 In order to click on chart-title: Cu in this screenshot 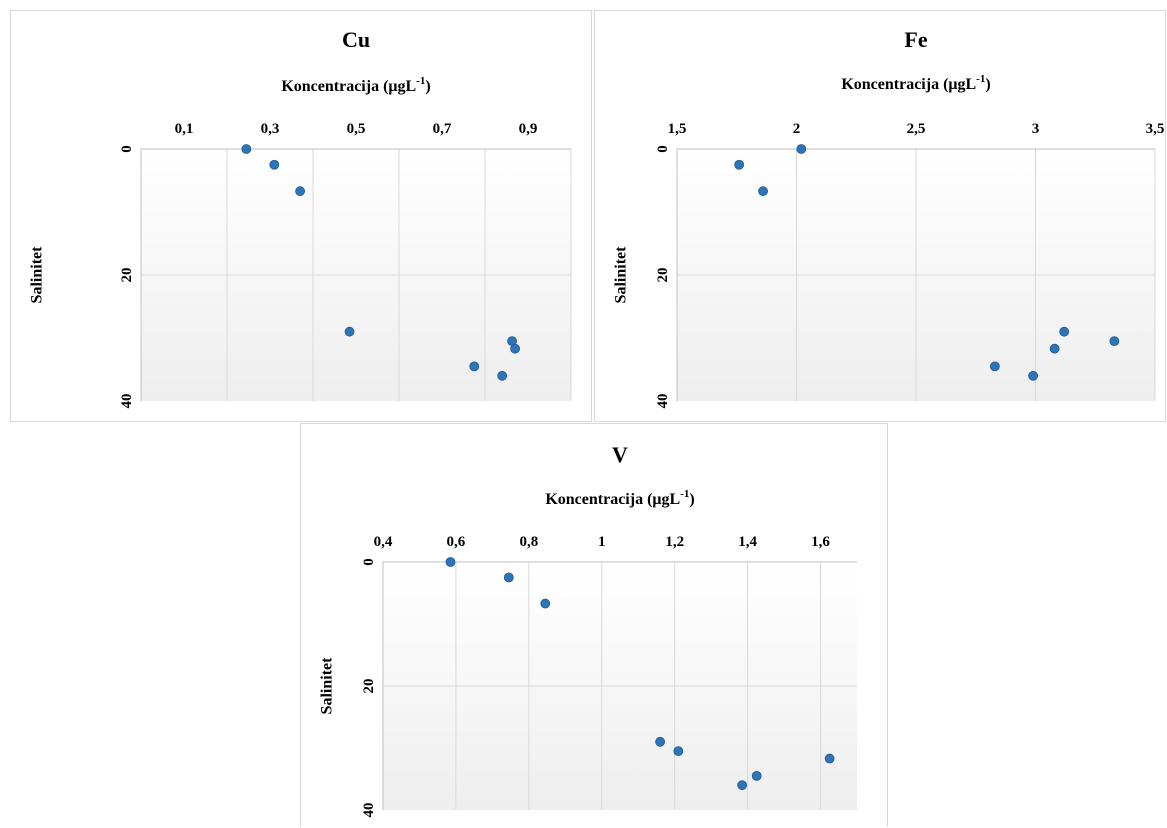, I will do `click(356, 39)`.